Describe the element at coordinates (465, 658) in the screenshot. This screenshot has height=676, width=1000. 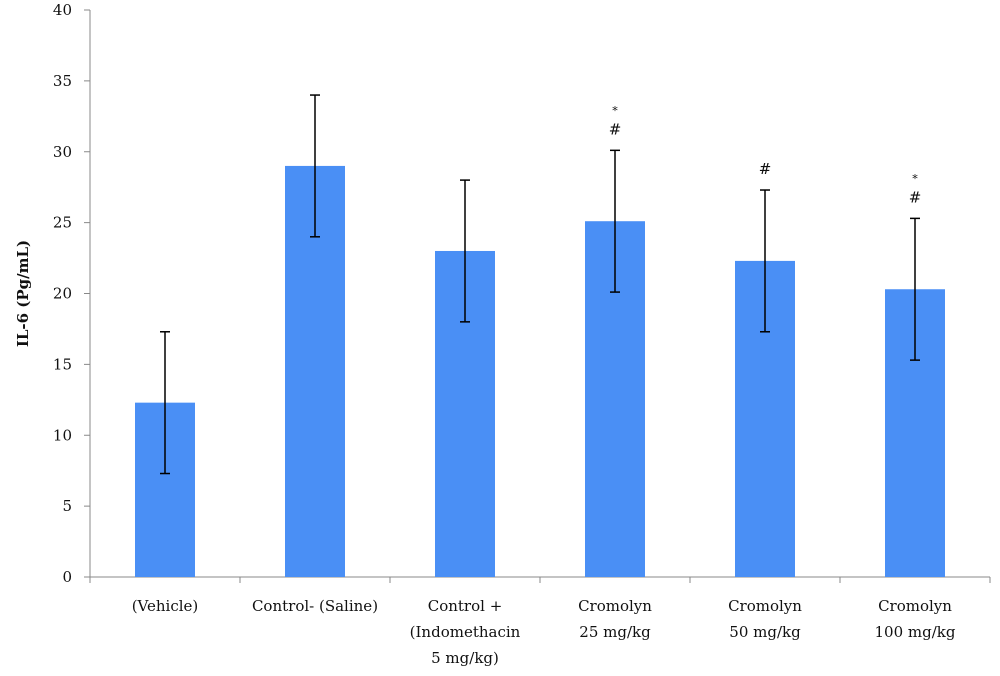
I see `x-category-label: 5 mg/kg)` at that location.